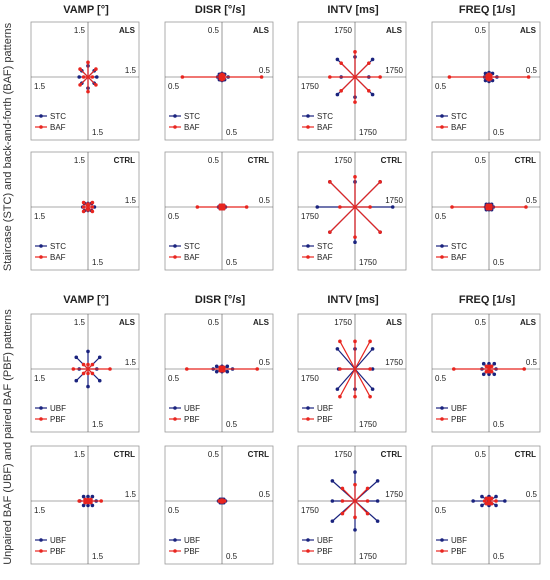  Describe the element at coordinates (80, 160) in the screenshot. I see `tick-label-top: 1.5` at that location.